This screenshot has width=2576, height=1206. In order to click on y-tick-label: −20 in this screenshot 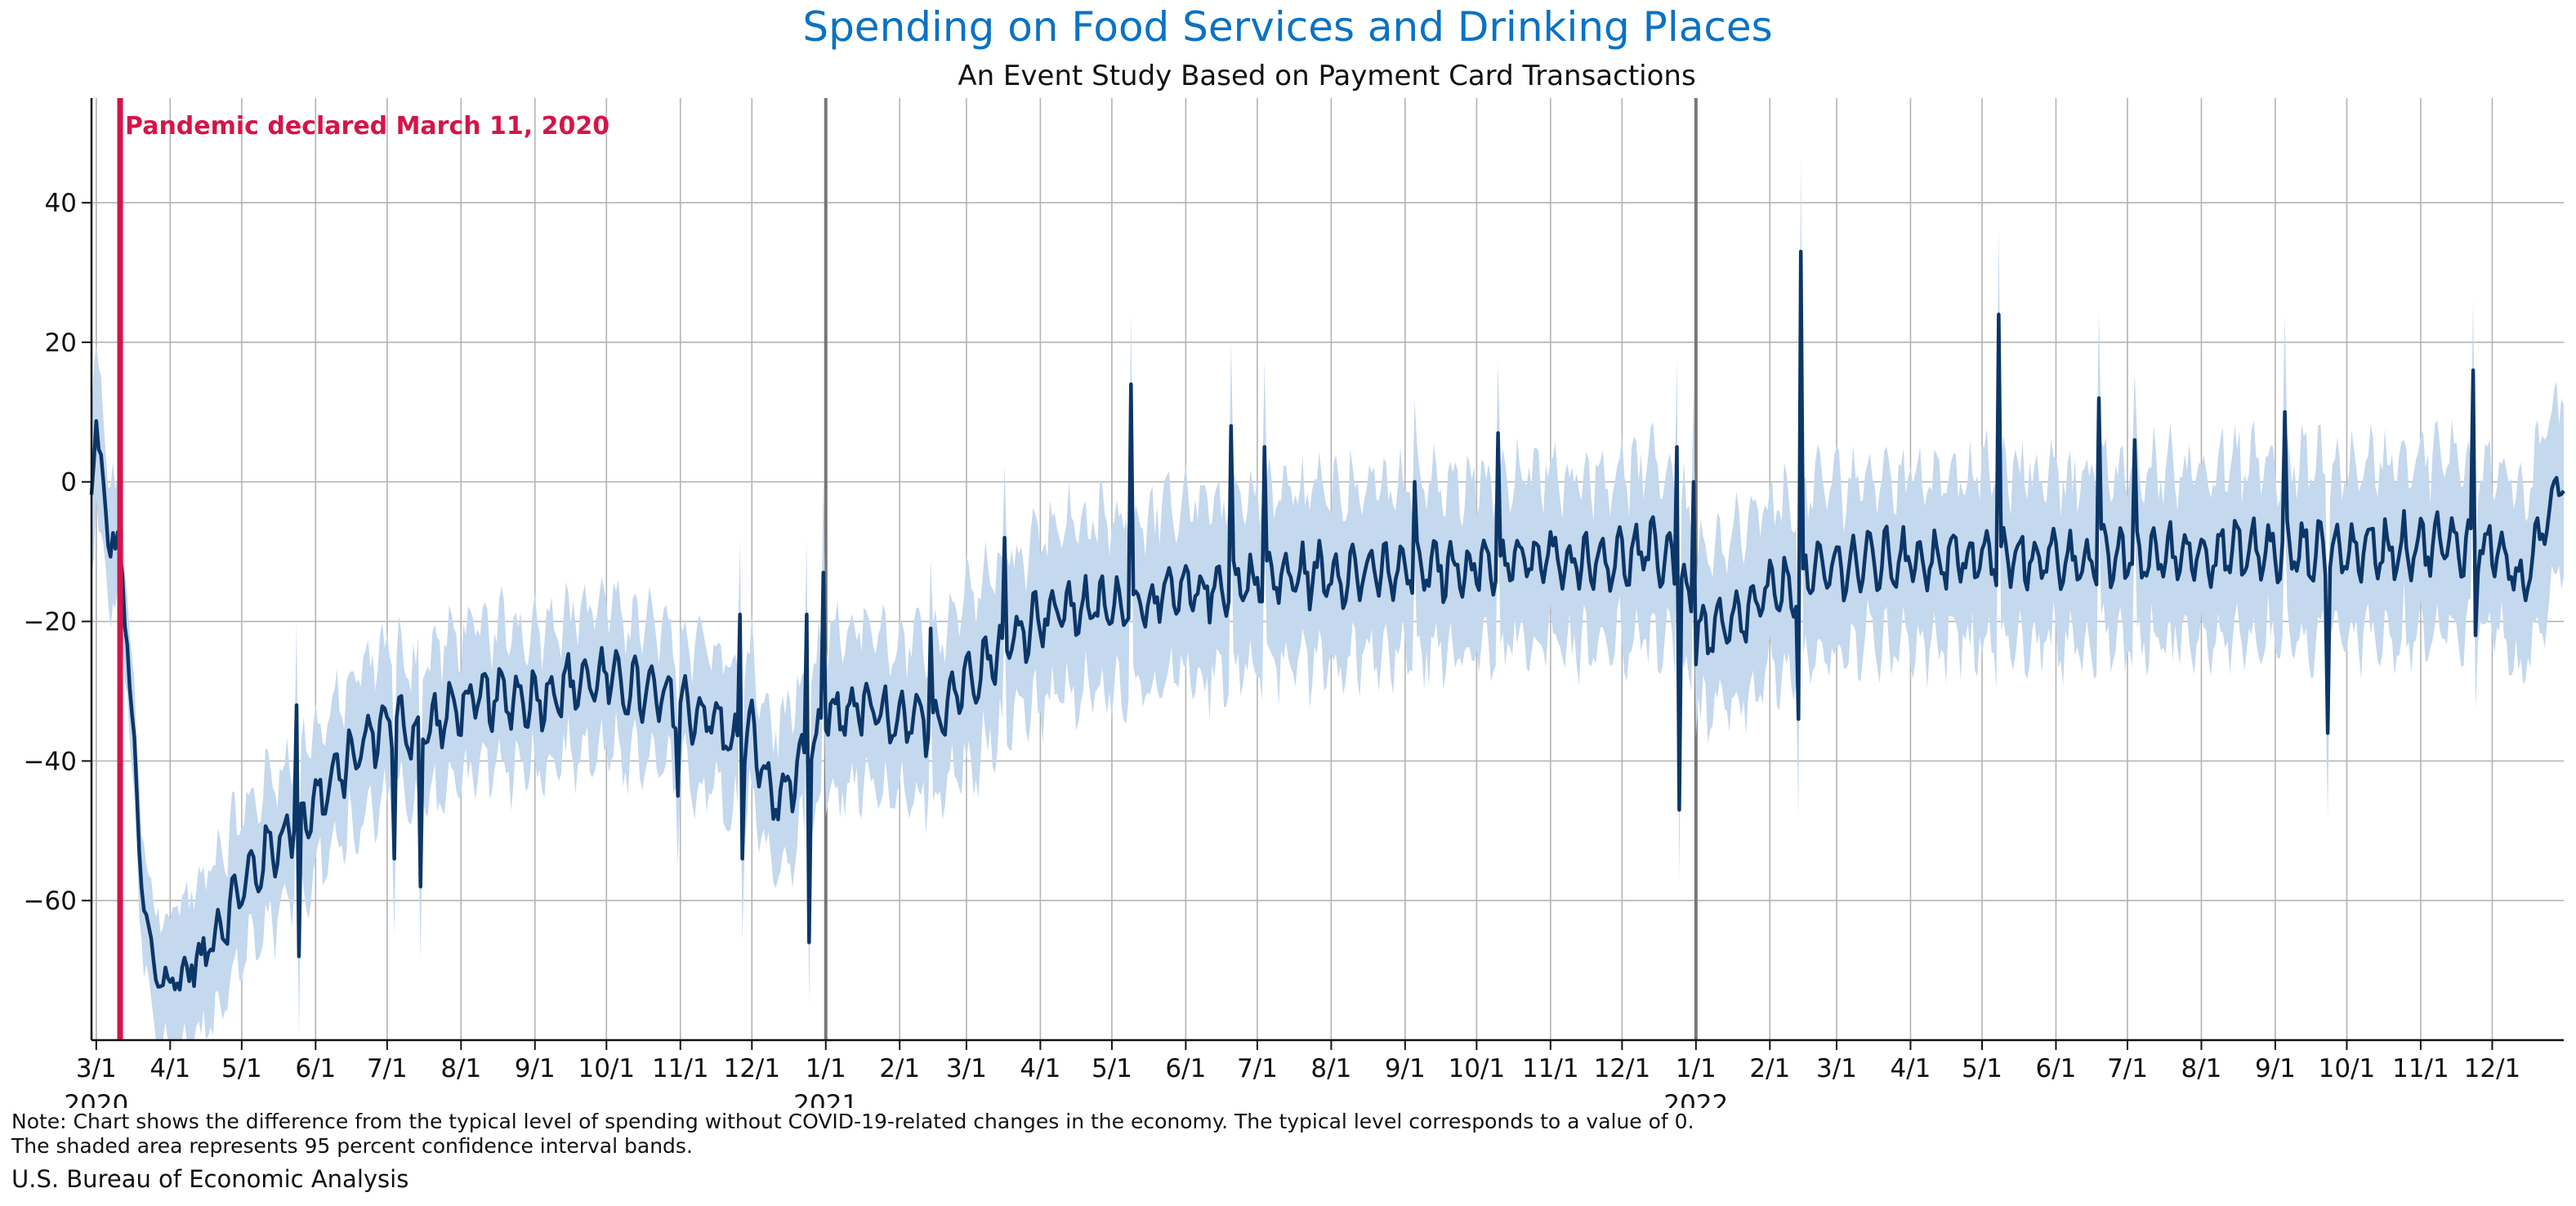, I will do `click(51, 622)`.